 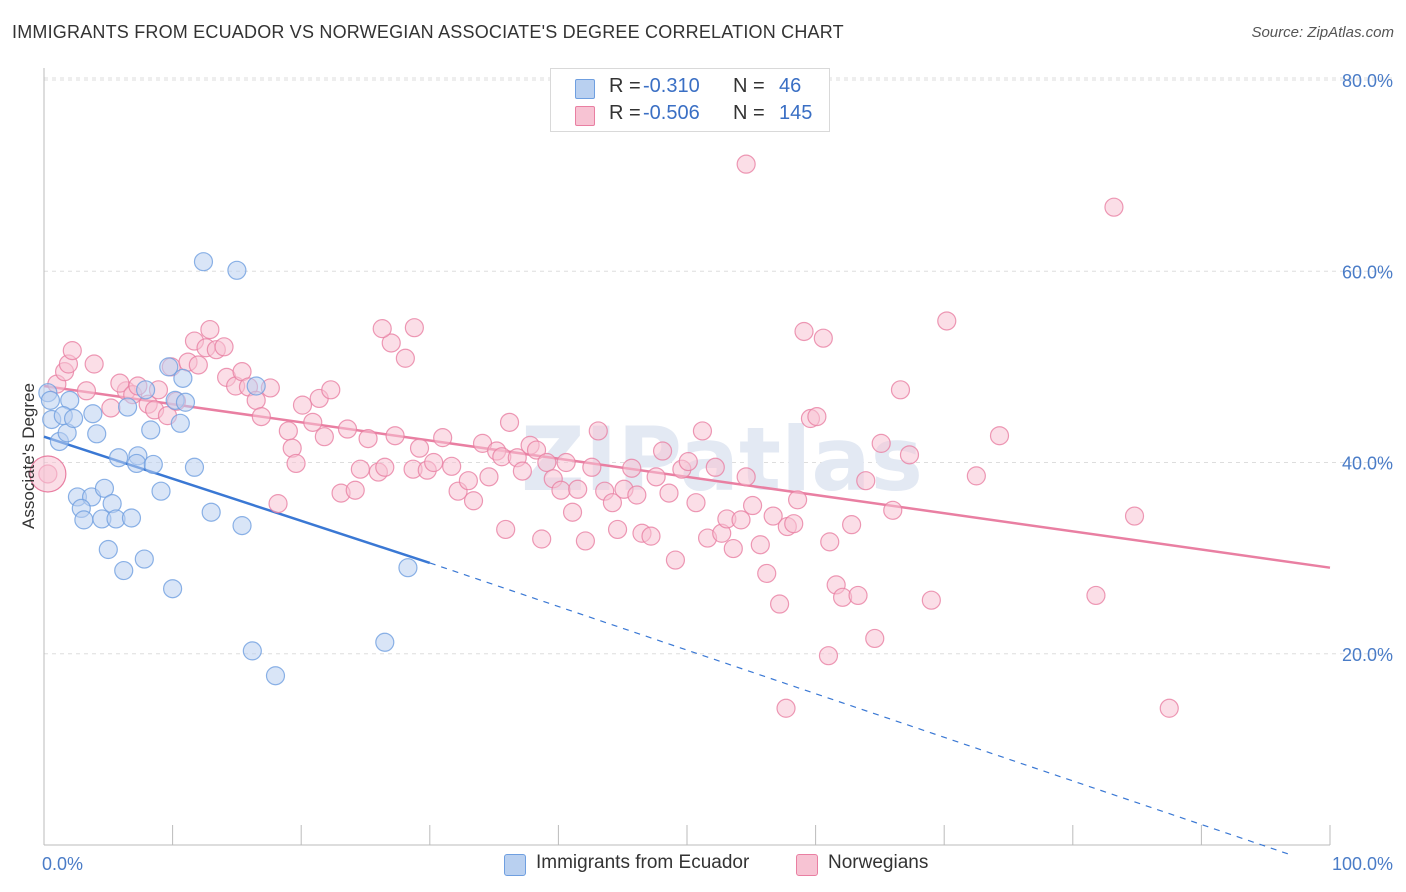 I want to click on y-tick-labels: 20.0% 40.0% 60.0% 80.0%, so click(x=1367, y=368).